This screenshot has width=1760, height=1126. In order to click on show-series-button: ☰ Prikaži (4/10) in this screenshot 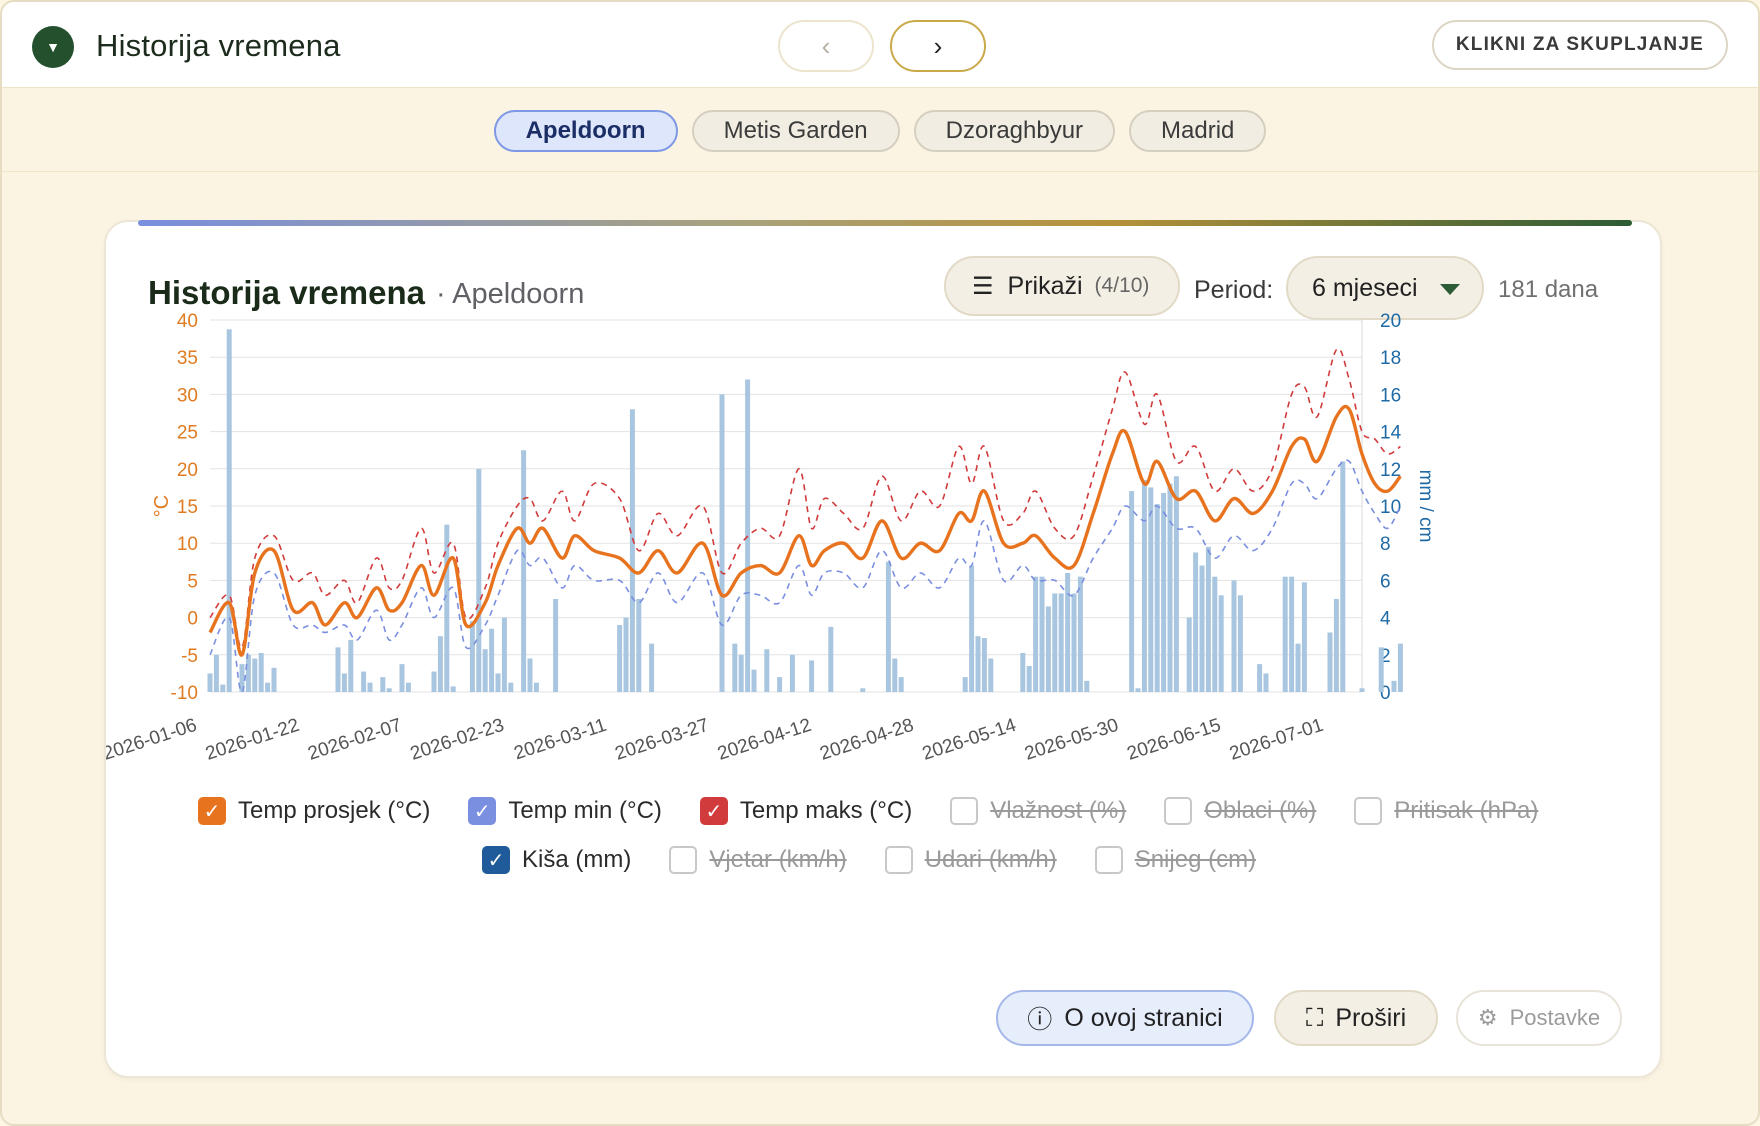, I will do `click(1062, 286)`.